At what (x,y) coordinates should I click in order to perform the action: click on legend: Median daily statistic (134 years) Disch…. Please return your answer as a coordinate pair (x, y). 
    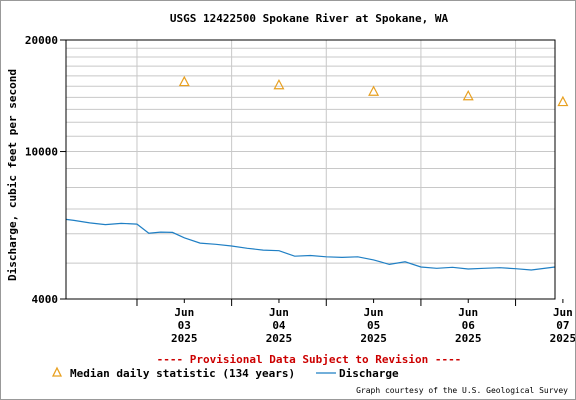
    Looking at the image, I should click on (225, 373).